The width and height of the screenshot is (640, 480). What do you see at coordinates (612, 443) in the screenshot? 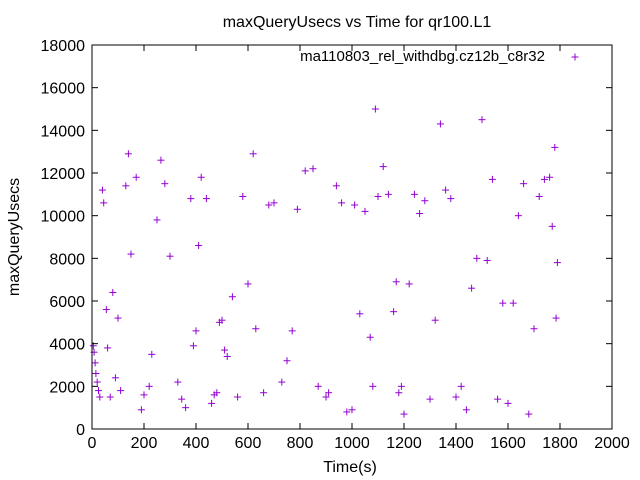
I see `x-tick-label: 2000` at bounding box center [612, 443].